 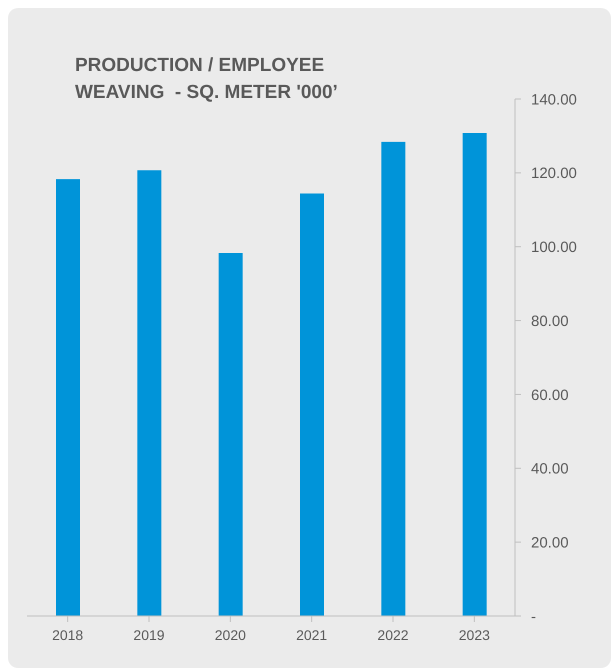 I want to click on y-tick-label: 60.00, so click(x=550, y=395).